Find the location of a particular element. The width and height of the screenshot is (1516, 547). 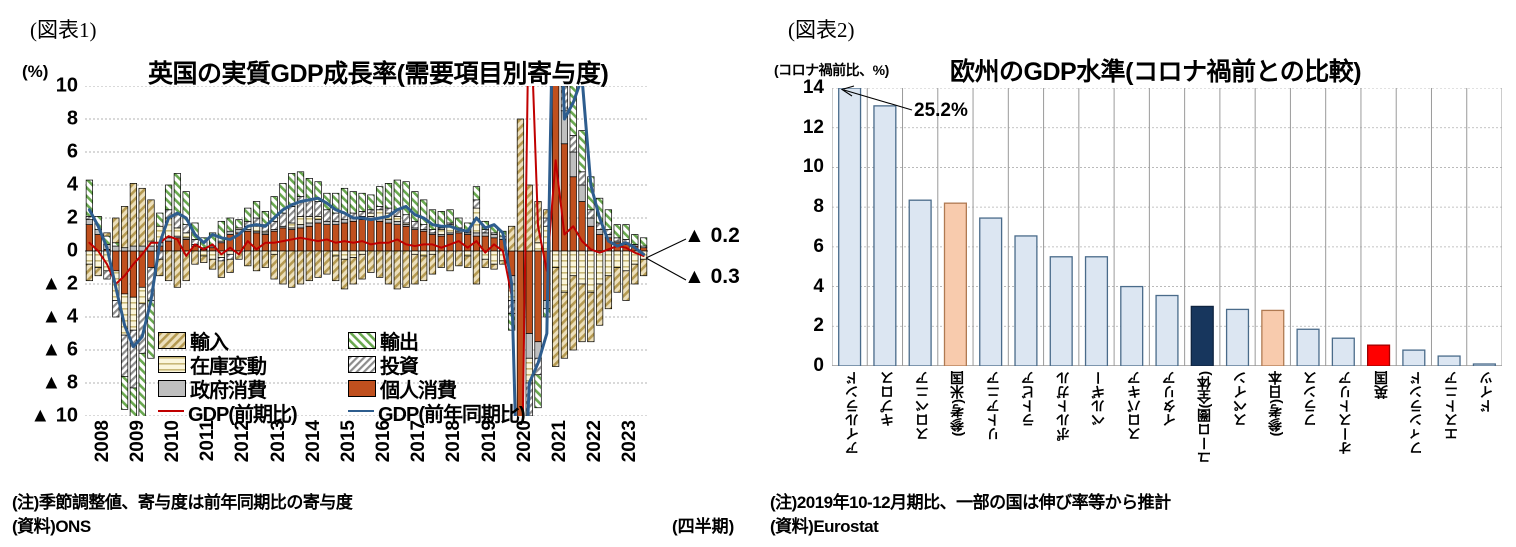

figure-2-x-tick: ポルトガル is located at coordinates (1063, 406).